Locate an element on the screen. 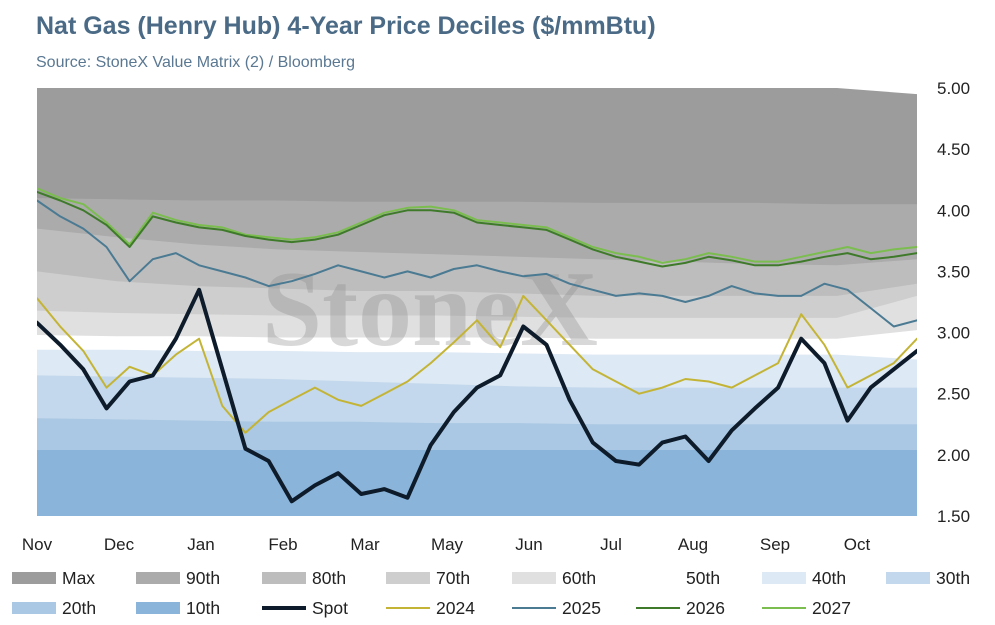  x-tick-label: Aug is located at coordinates (693, 544).